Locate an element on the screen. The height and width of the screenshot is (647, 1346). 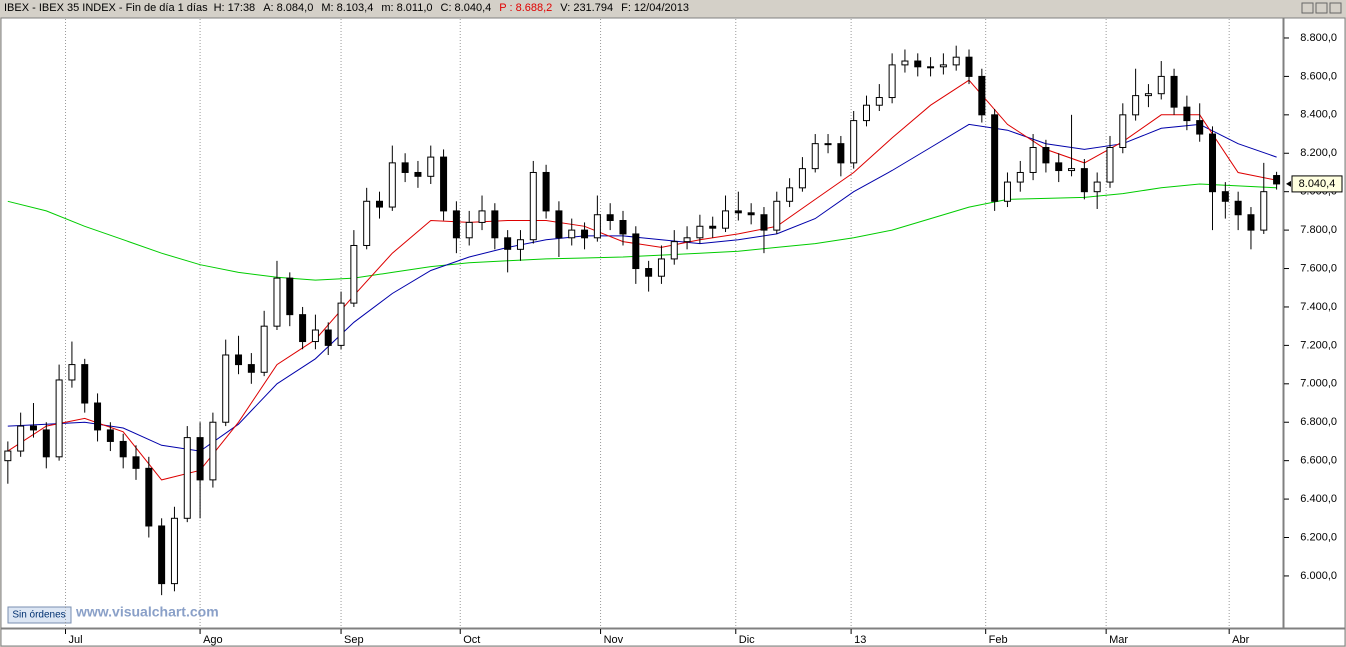
y-tick-label: 7.800,0 is located at coordinates (1318, 230).